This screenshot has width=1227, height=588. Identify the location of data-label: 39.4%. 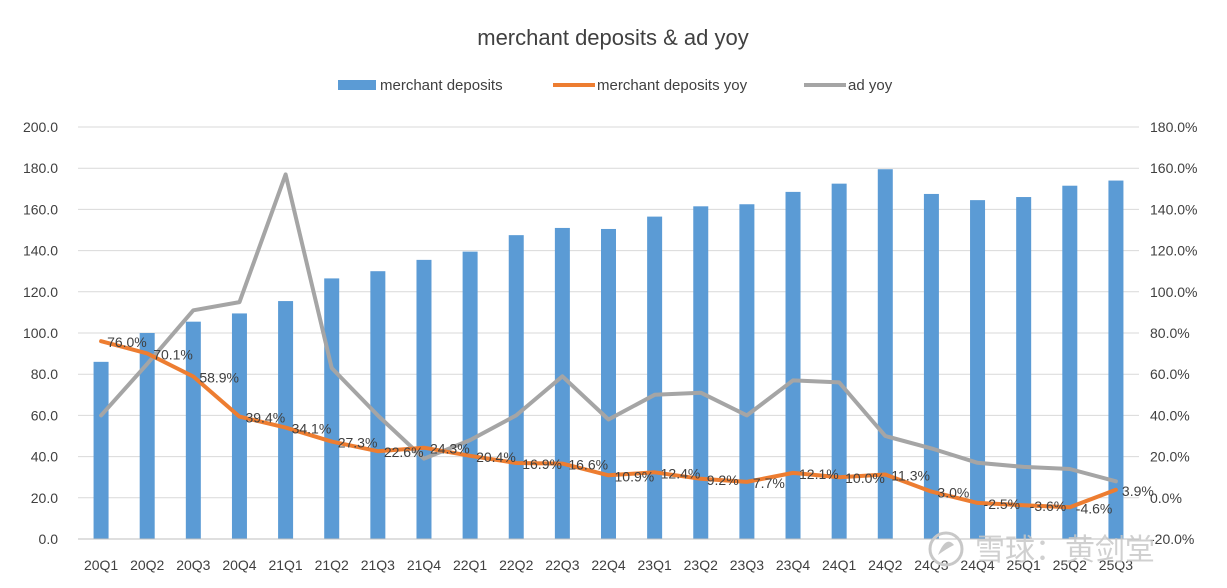
(265, 418).